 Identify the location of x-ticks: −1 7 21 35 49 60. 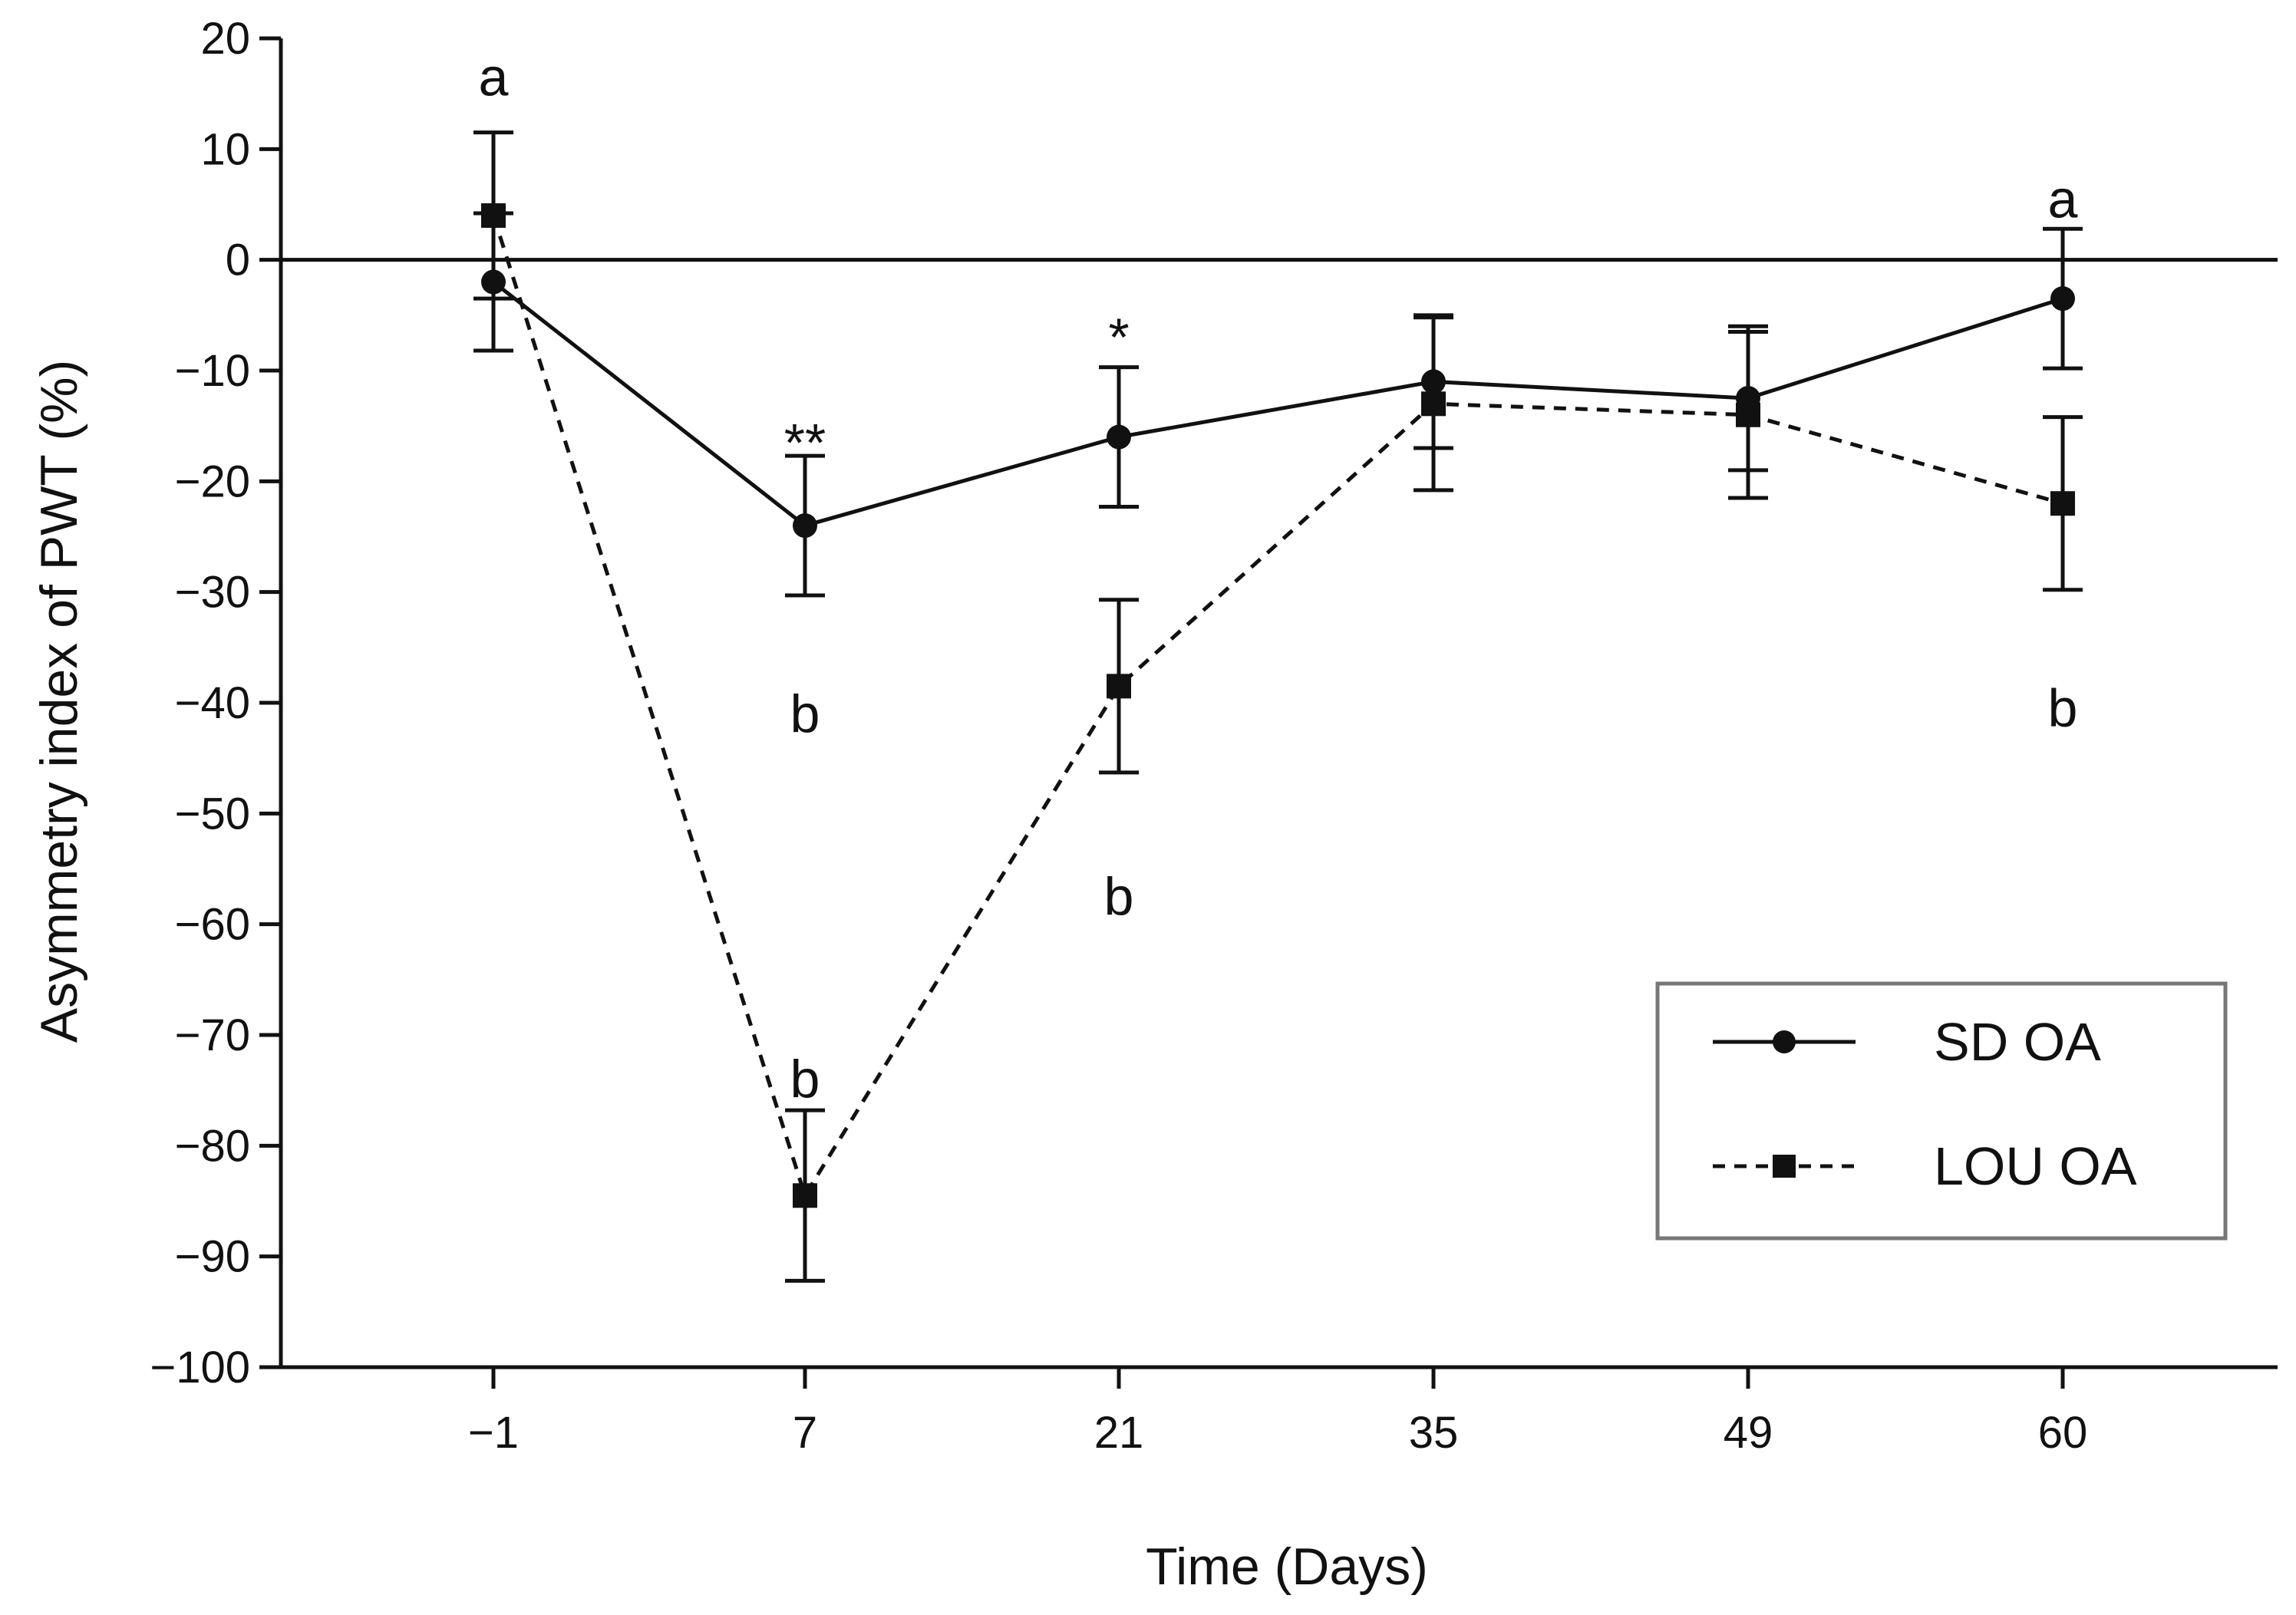
(1277, 1412).